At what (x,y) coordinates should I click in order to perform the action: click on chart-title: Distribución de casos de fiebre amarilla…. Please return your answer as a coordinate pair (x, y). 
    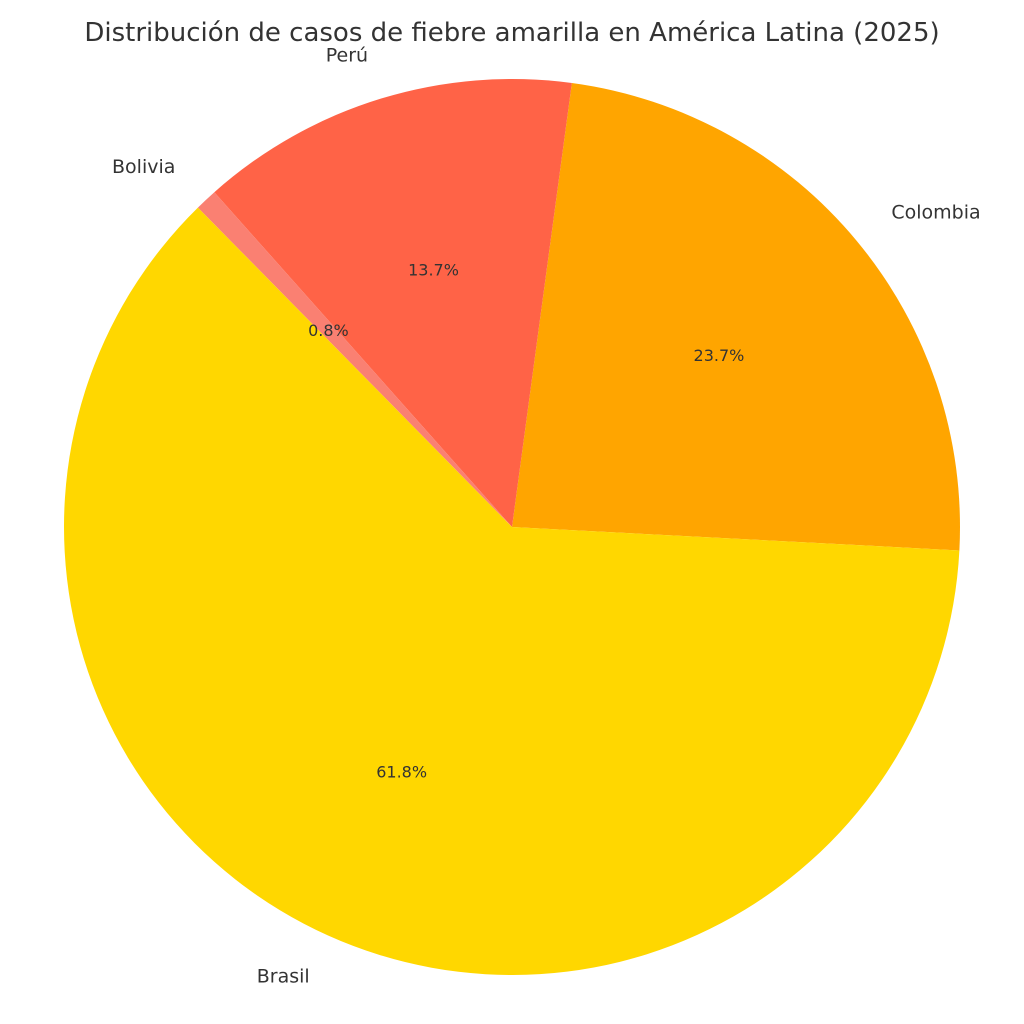
    Looking at the image, I should click on (511, 33).